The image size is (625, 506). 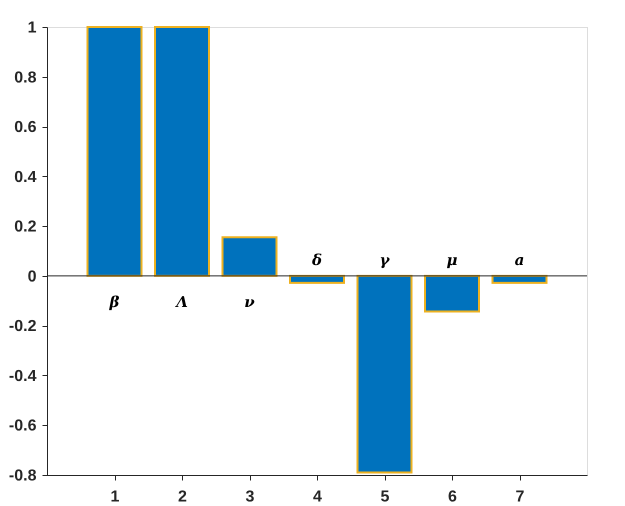 What do you see at coordinates (32, 28) in the screenshot?
I see `y-tick-label: 1` at bounding box center [32, 28].